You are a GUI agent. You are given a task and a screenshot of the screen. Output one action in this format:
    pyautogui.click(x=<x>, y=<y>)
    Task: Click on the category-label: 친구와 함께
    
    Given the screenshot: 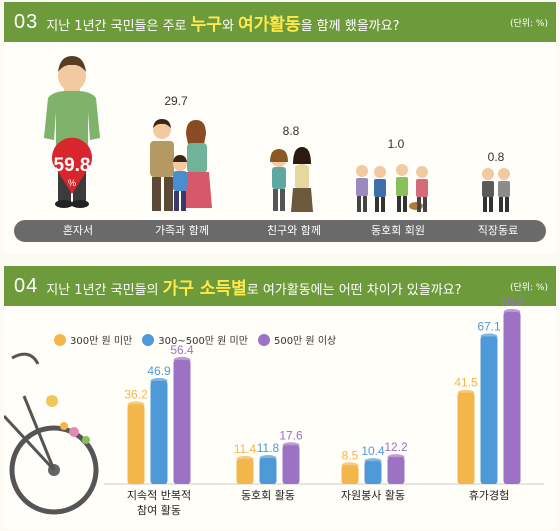 What is the action you would take?
    pyautogui.click(x=294, y=230)
    